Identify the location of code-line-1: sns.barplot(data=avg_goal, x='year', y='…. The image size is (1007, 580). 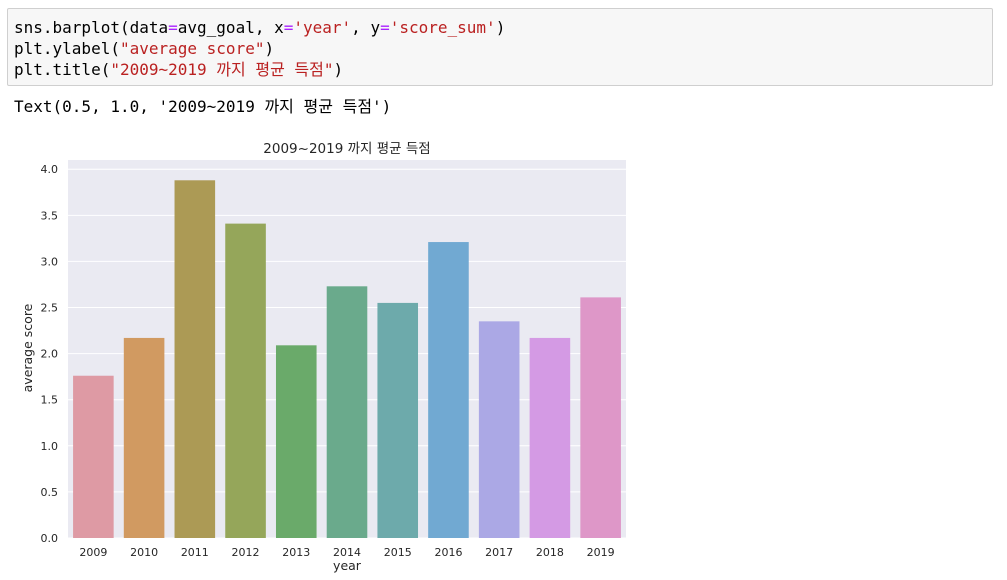
(259, 27).